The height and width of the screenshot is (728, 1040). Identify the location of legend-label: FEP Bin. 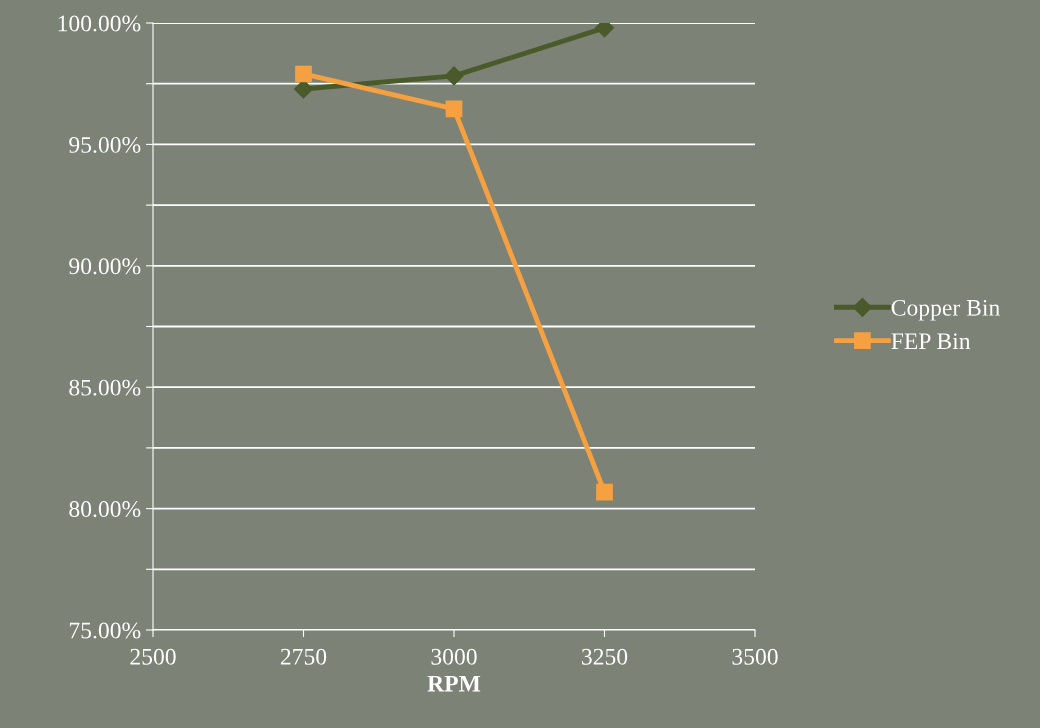
(931, 341).